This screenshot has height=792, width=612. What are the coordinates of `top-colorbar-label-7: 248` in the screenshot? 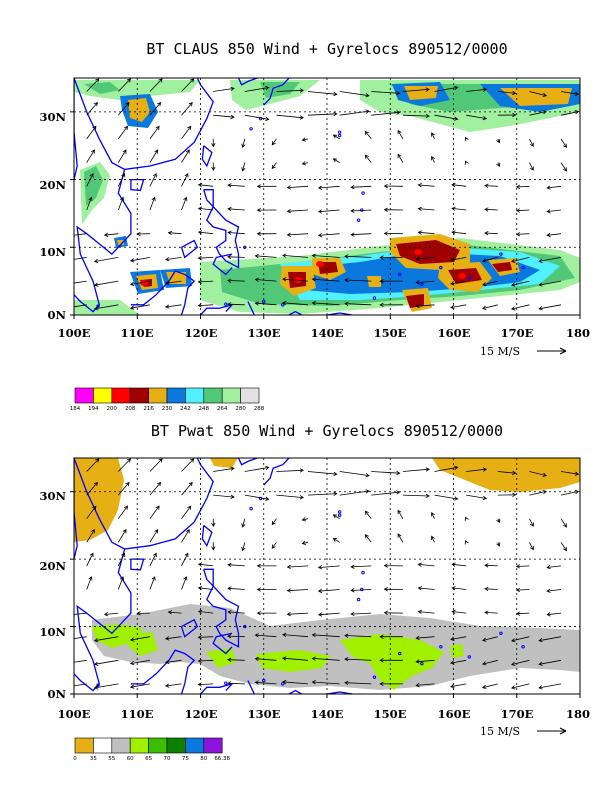 It's located at (204, 409).